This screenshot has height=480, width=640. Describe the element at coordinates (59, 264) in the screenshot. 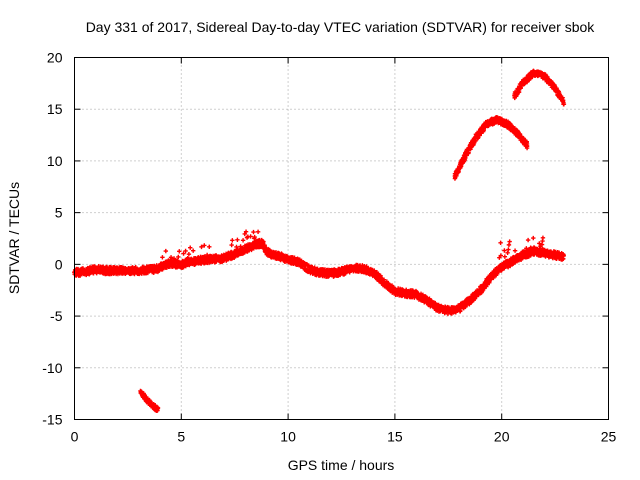

I see `y-tick-label: 0` at that location.